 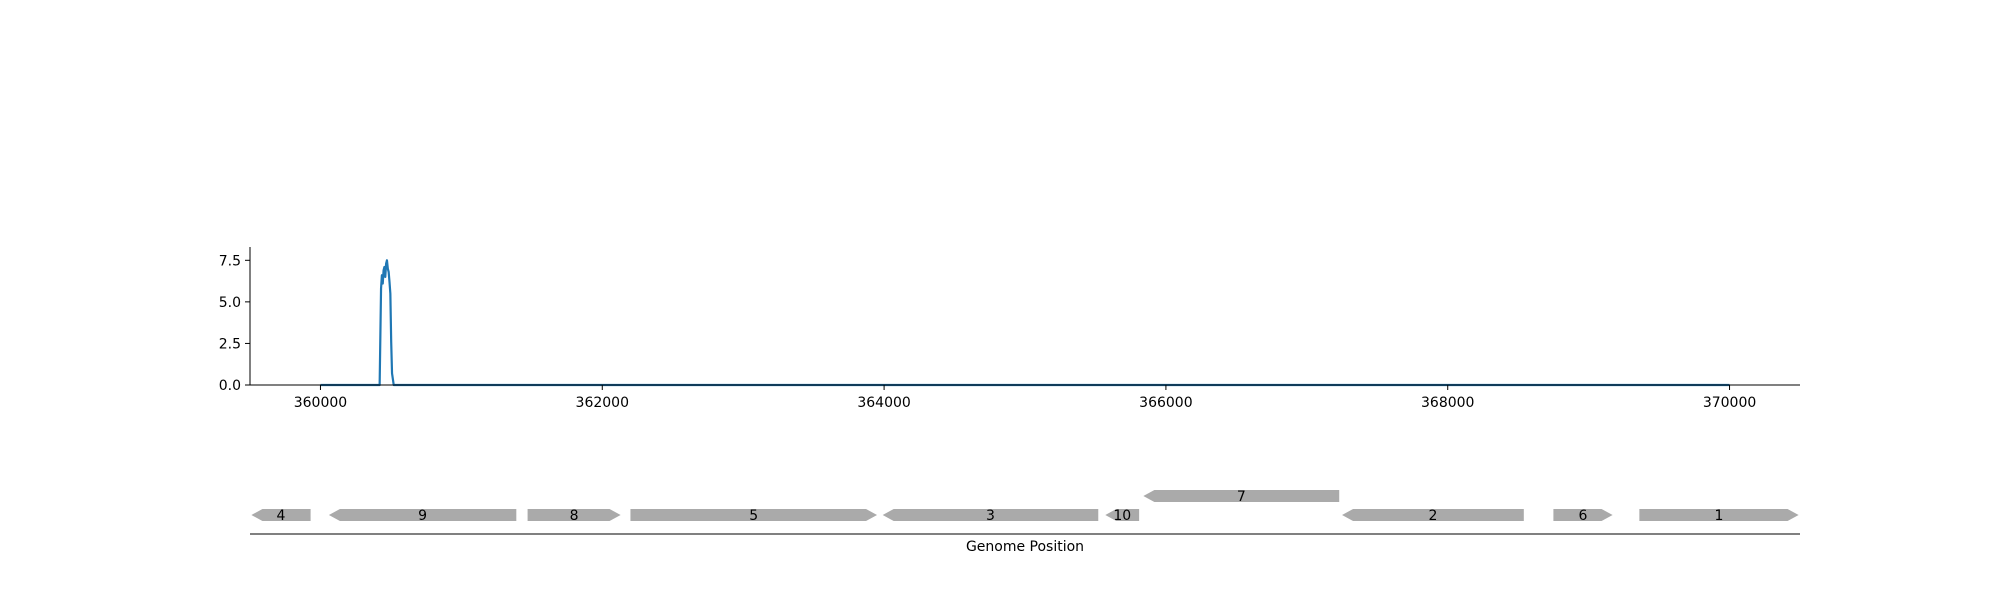 What do you see at coordinates (230, 344) in the screenshot?
I see `y-tick-label: 2.5` at bounding box center [230, 344].